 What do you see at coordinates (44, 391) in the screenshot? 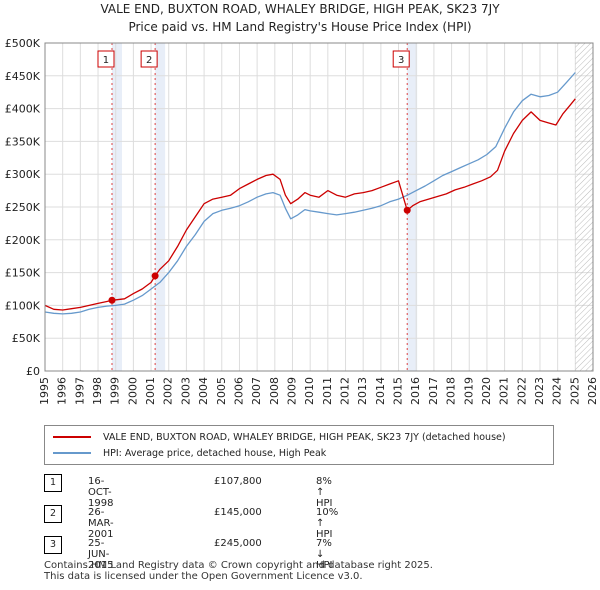
I see `x-tick-label: 1995` at bounding box center [44, 391].